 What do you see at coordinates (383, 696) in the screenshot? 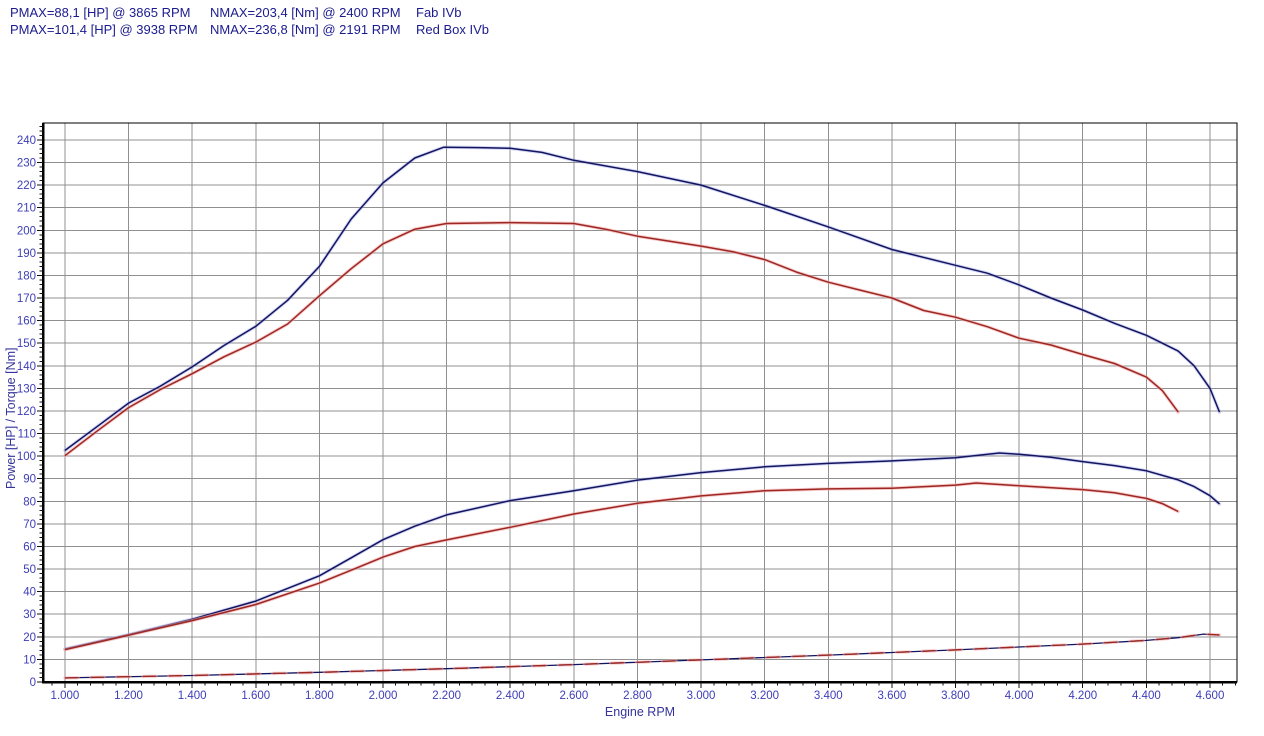
I see `svg-text: 2.000` at bounding box center [383, 696].